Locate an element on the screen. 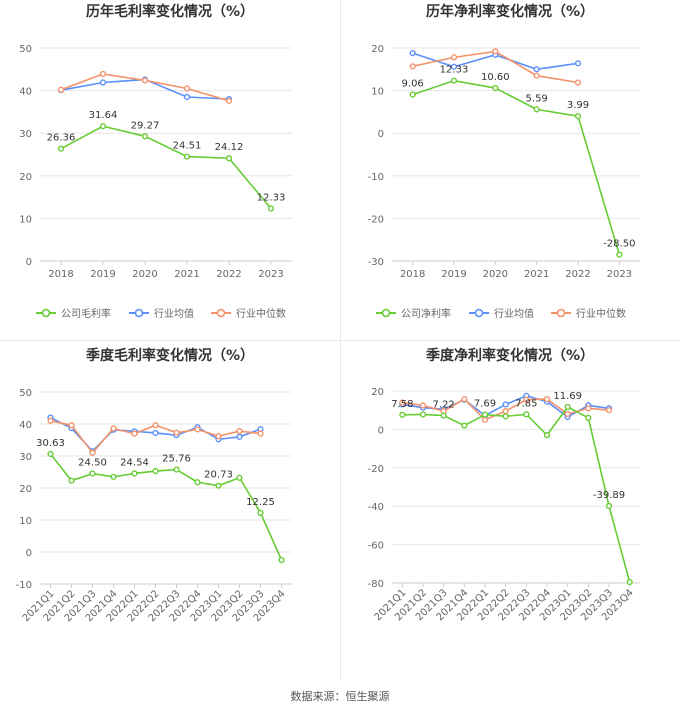 This screenshot has width=680, height=712. chart-title: 历年净利率变化情况（%） is located at coordinates (510, 11).